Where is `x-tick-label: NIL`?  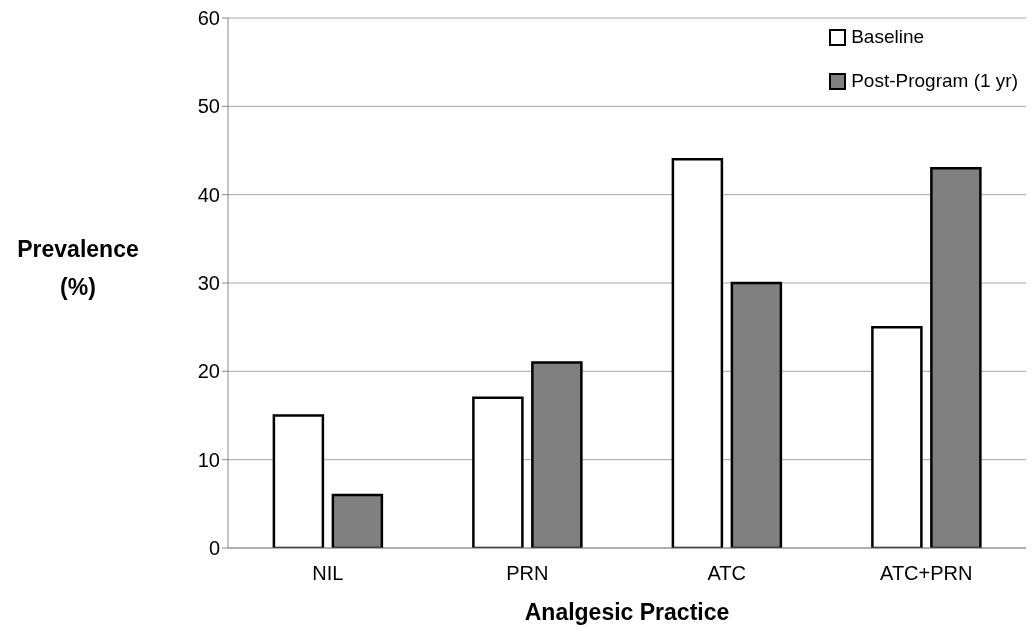
x-tick-label: NIL is located at coordinates (328, 573).